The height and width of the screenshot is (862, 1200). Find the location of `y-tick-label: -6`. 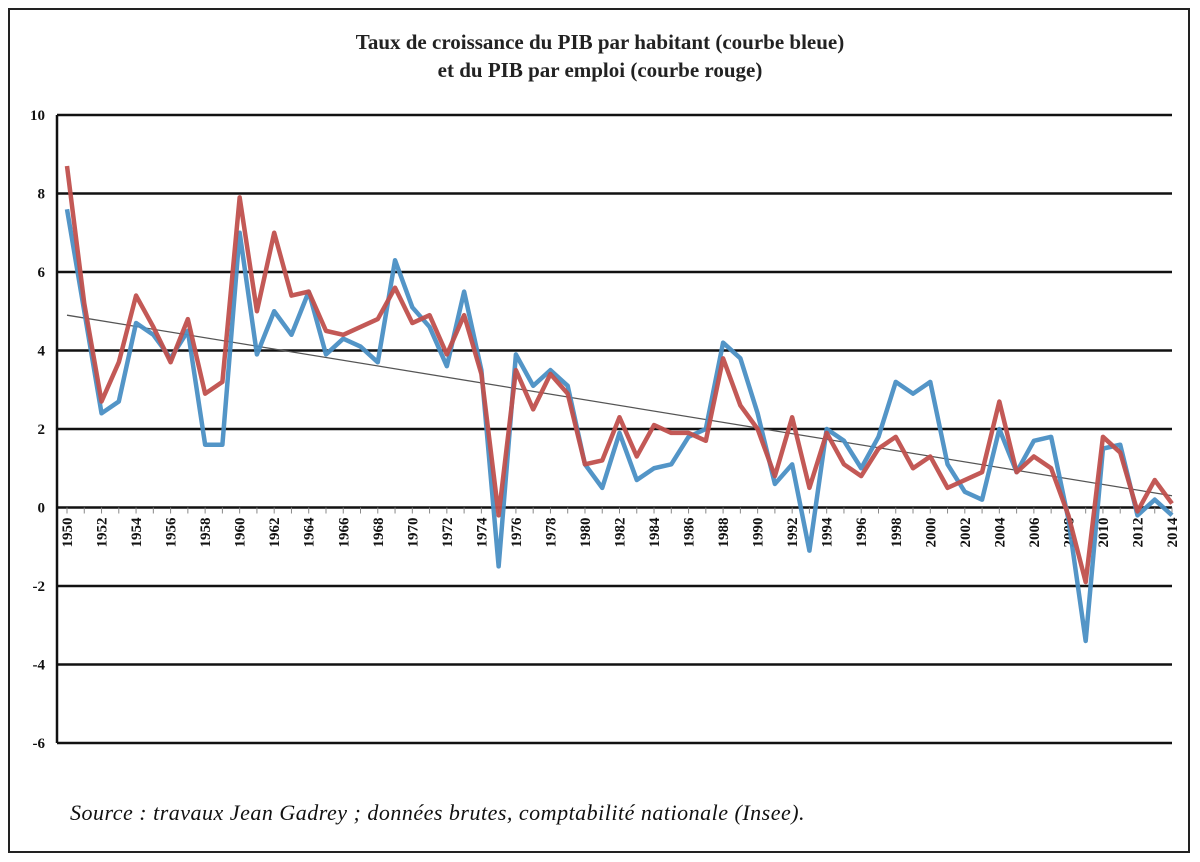

y-tick-label: -6 is located at coordinates (39, 744).